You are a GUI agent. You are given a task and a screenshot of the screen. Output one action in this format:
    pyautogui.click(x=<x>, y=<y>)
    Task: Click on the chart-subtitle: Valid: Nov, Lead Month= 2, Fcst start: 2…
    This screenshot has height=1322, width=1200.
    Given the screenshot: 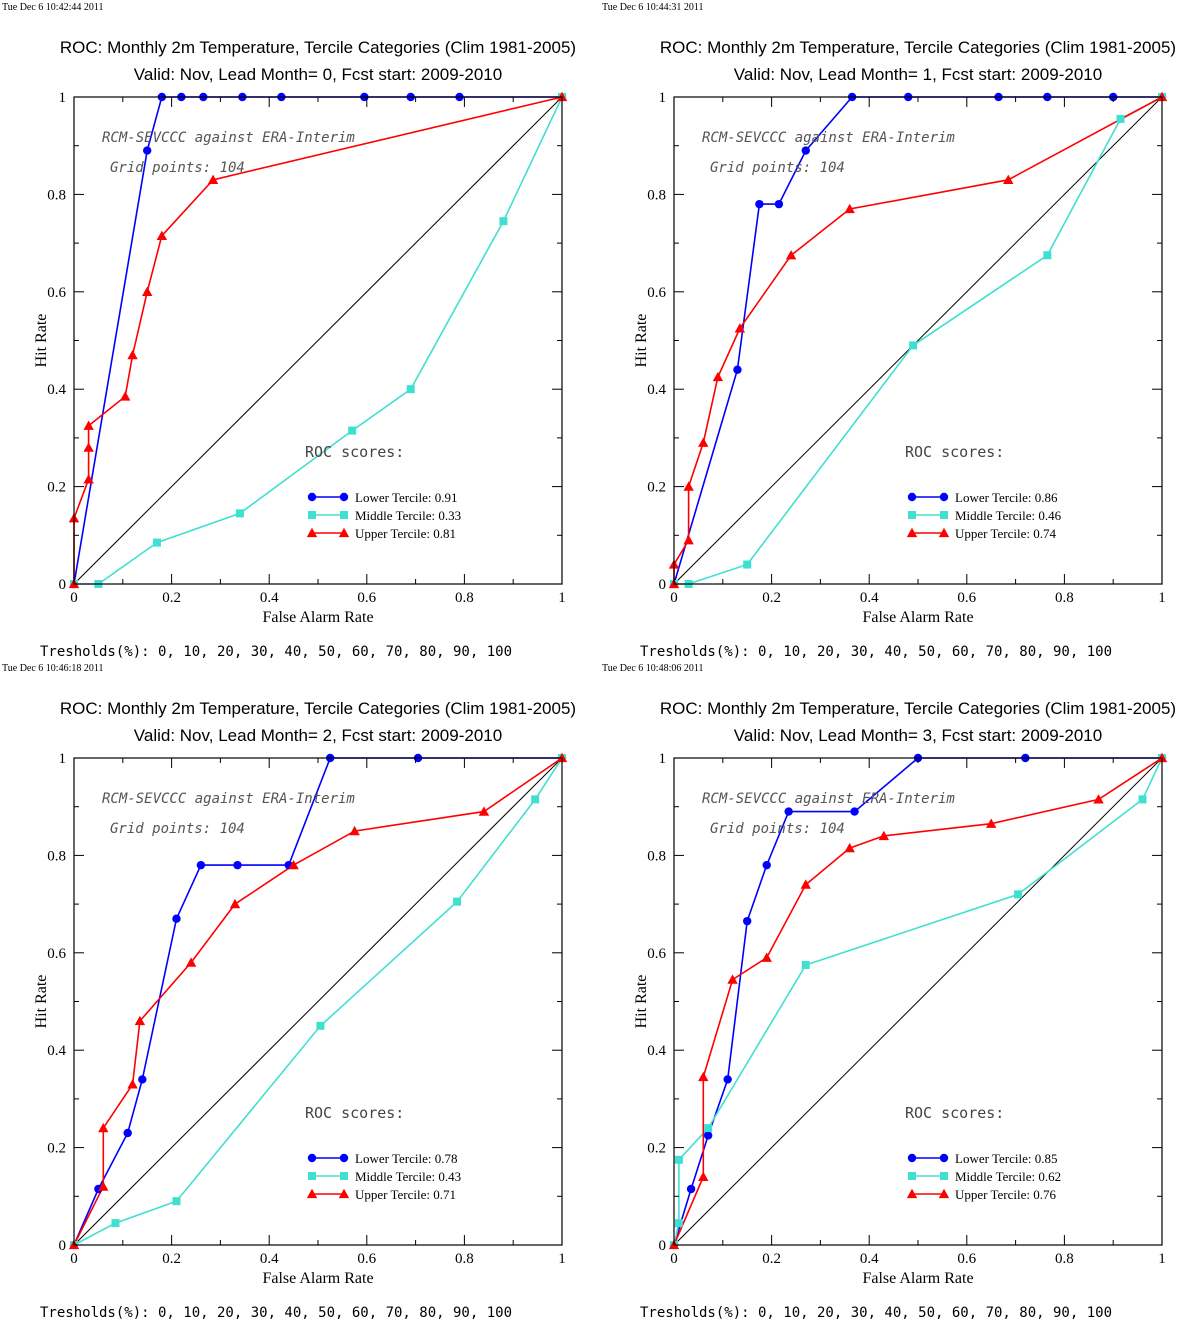 What is the action you would take?
    pyautogui.click(x=318, y=735)
    